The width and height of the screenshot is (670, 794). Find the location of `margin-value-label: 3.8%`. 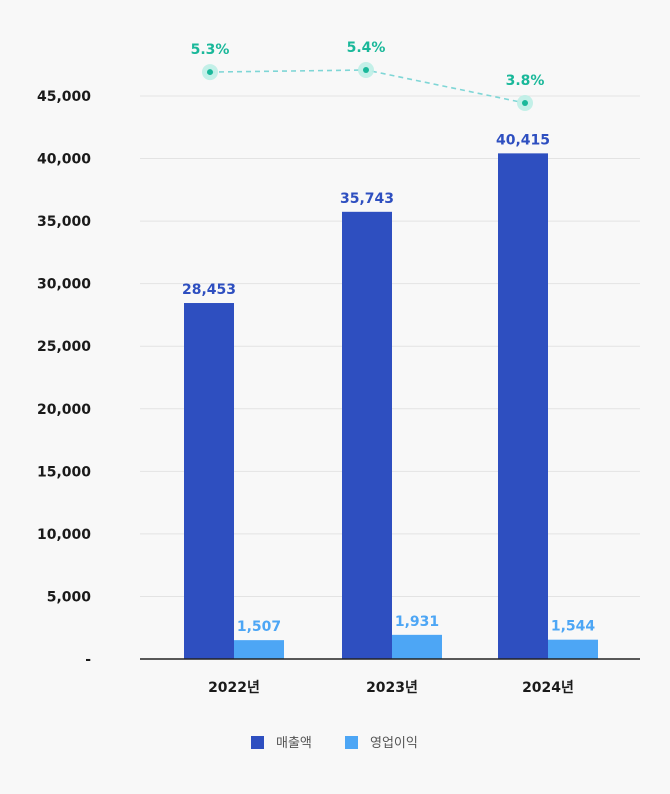

margin-value-label: 3.8% is located at coordinates (525, 81).